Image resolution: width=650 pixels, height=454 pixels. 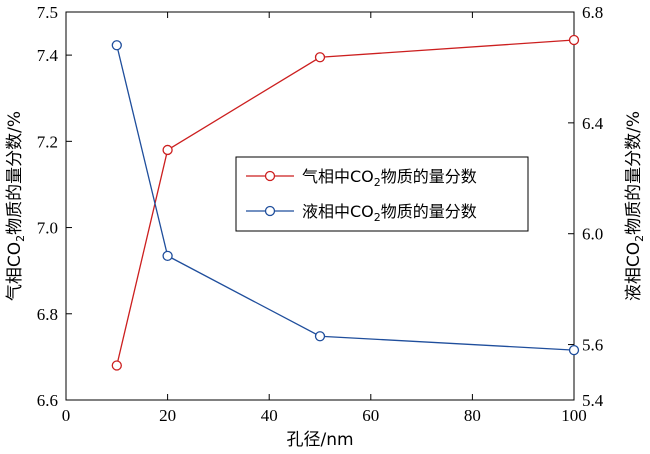 I want to click on y-right-tick-label: 5.4, so click(x=593, y=400).